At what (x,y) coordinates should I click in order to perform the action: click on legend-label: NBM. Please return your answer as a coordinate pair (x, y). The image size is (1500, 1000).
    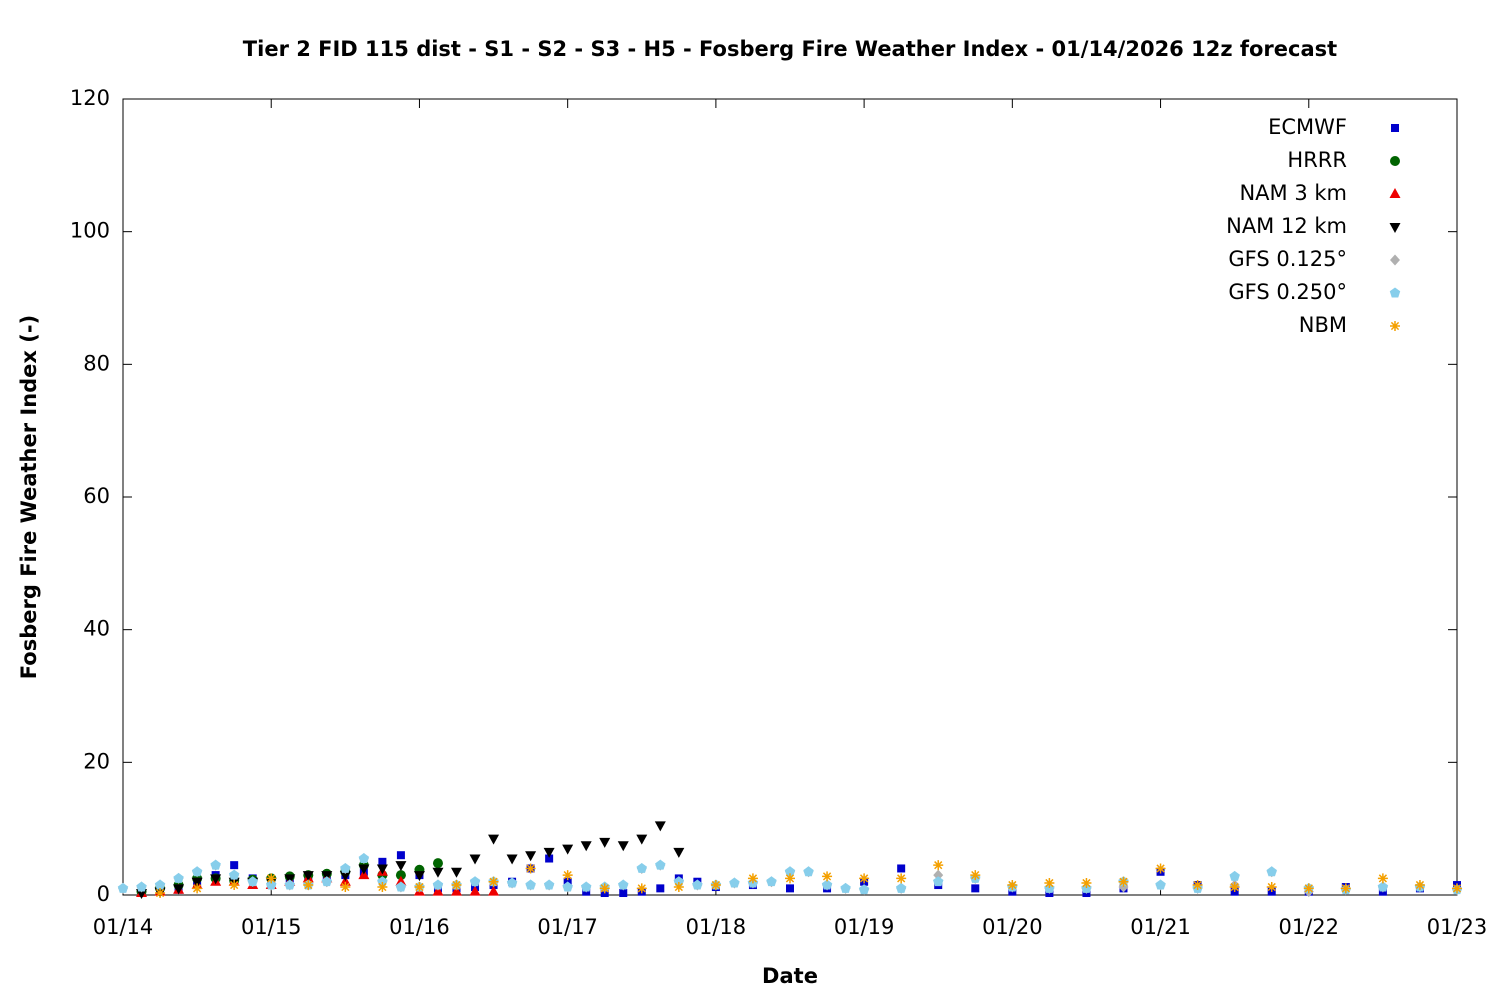
    Looking at the image, I should click on (1323, 325).